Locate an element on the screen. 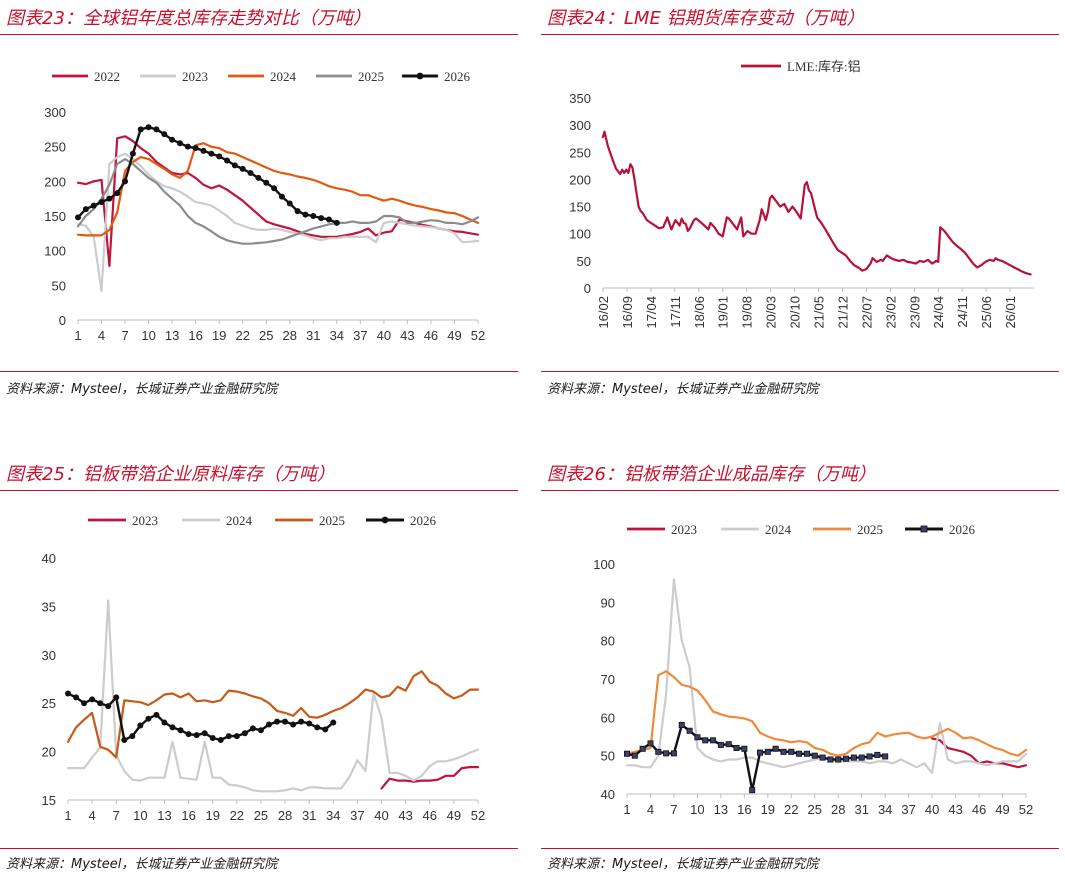  legend-item: 2023 is located at coordinates (174, 76).